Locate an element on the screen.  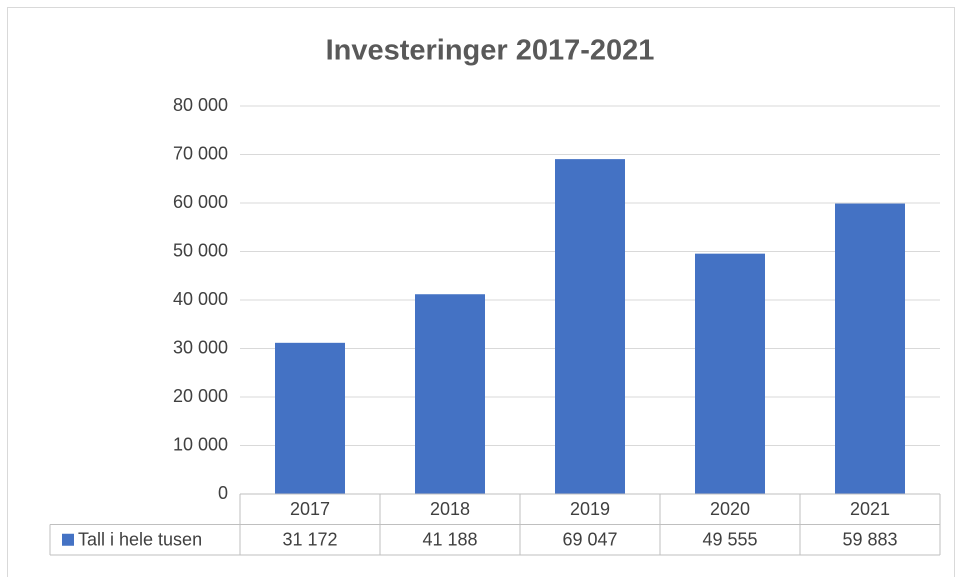
y-tick-label: 40 000 is located at coordinates (200, 299).